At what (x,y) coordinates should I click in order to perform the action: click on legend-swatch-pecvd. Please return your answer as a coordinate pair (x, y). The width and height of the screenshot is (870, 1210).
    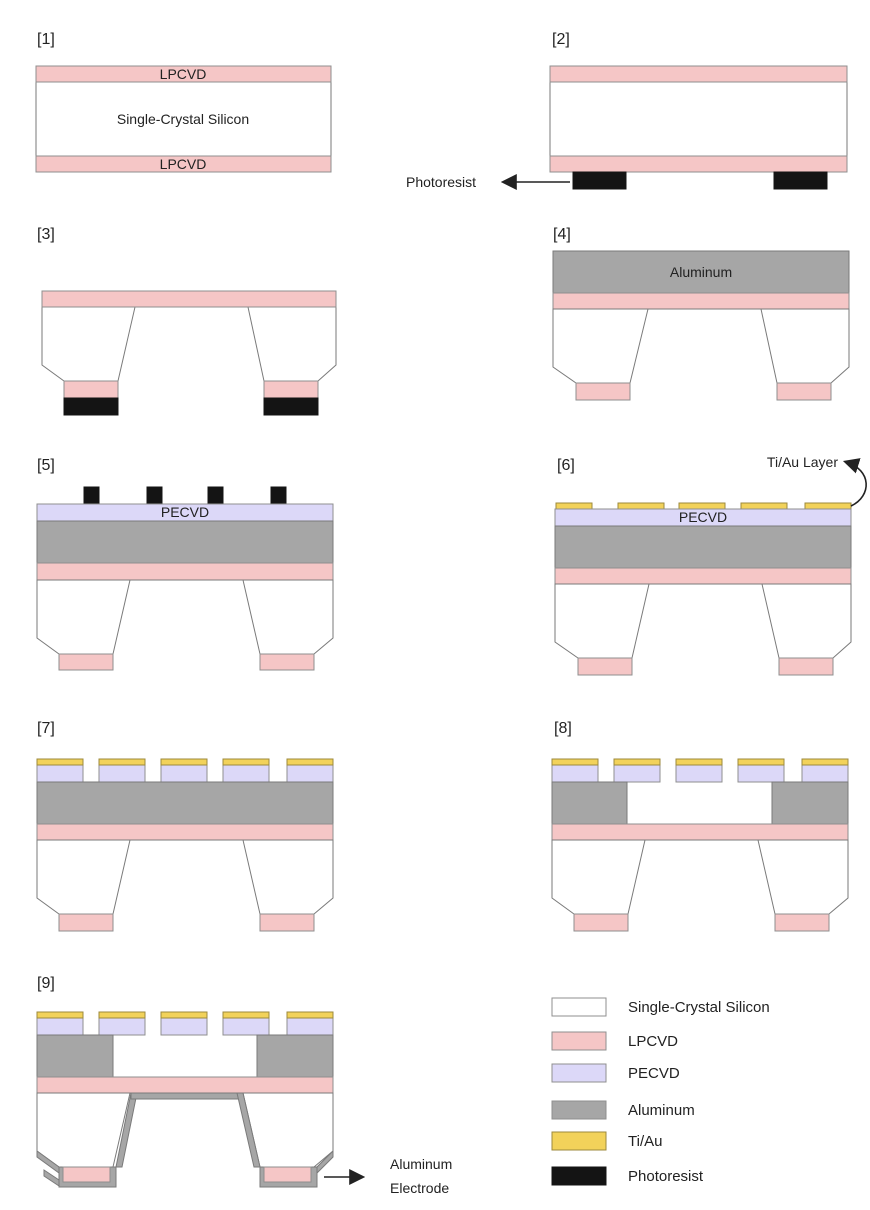
    Looking at the image, I should click on (579, 1073).